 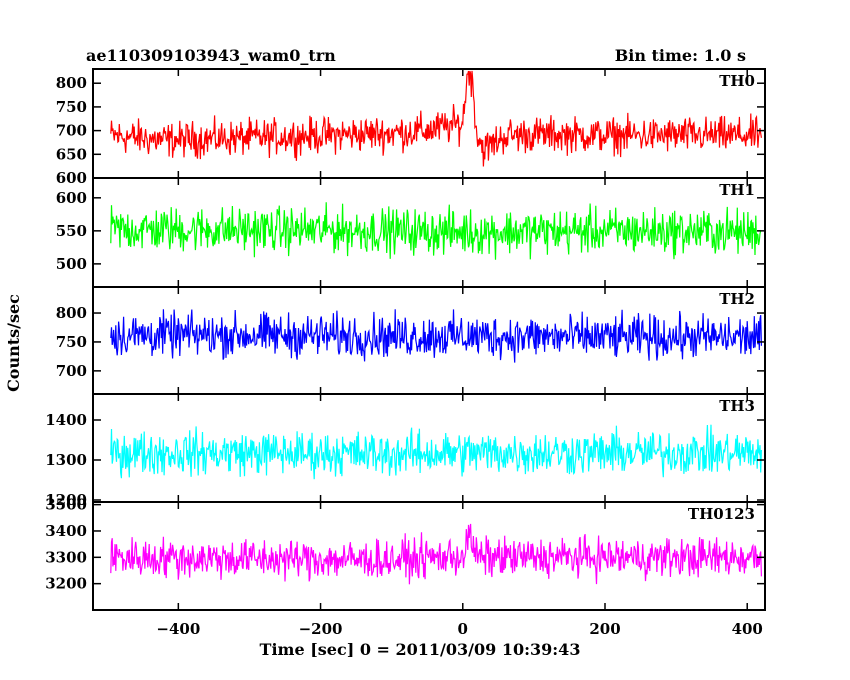 I want to click on panel-th2: 700 750 800 TH2, so click(x=411, y=340).